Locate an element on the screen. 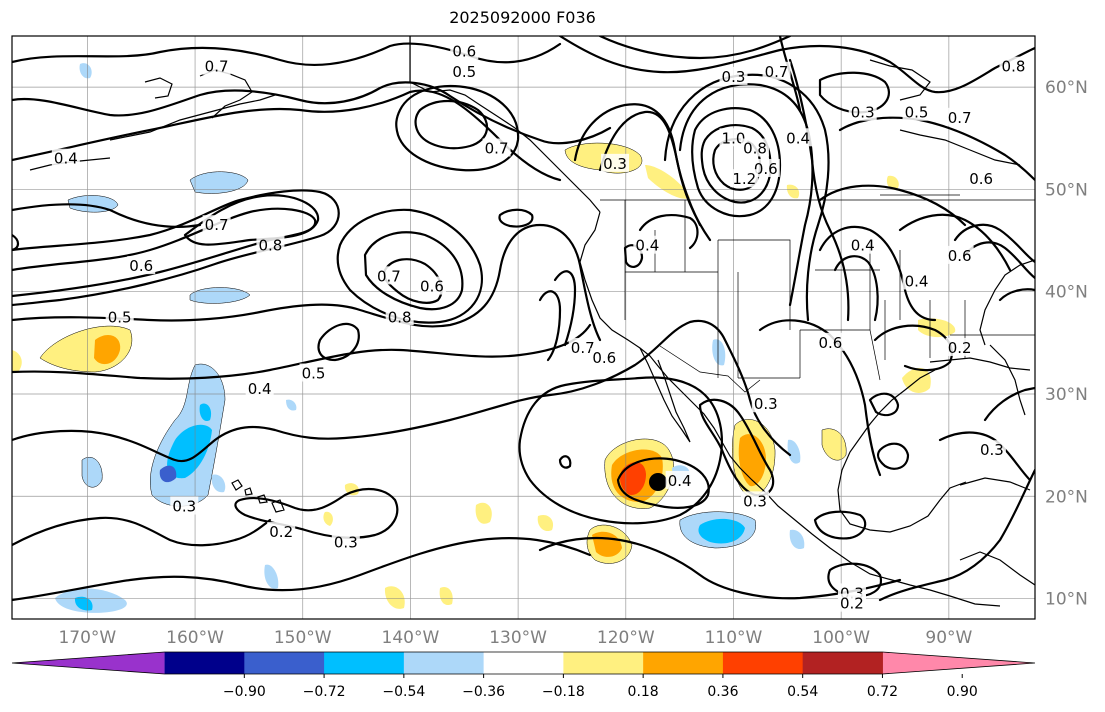 The height and width of the screenshot is (712, 1105). colorbar-tick-label: −0.90 is located at coordinates (244, 692).